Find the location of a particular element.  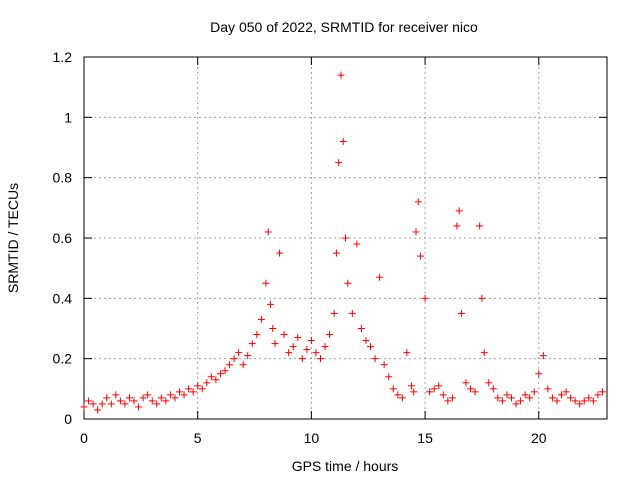

y-axis-label: SRMTID / TECUs is located at coordinates (13, 238).